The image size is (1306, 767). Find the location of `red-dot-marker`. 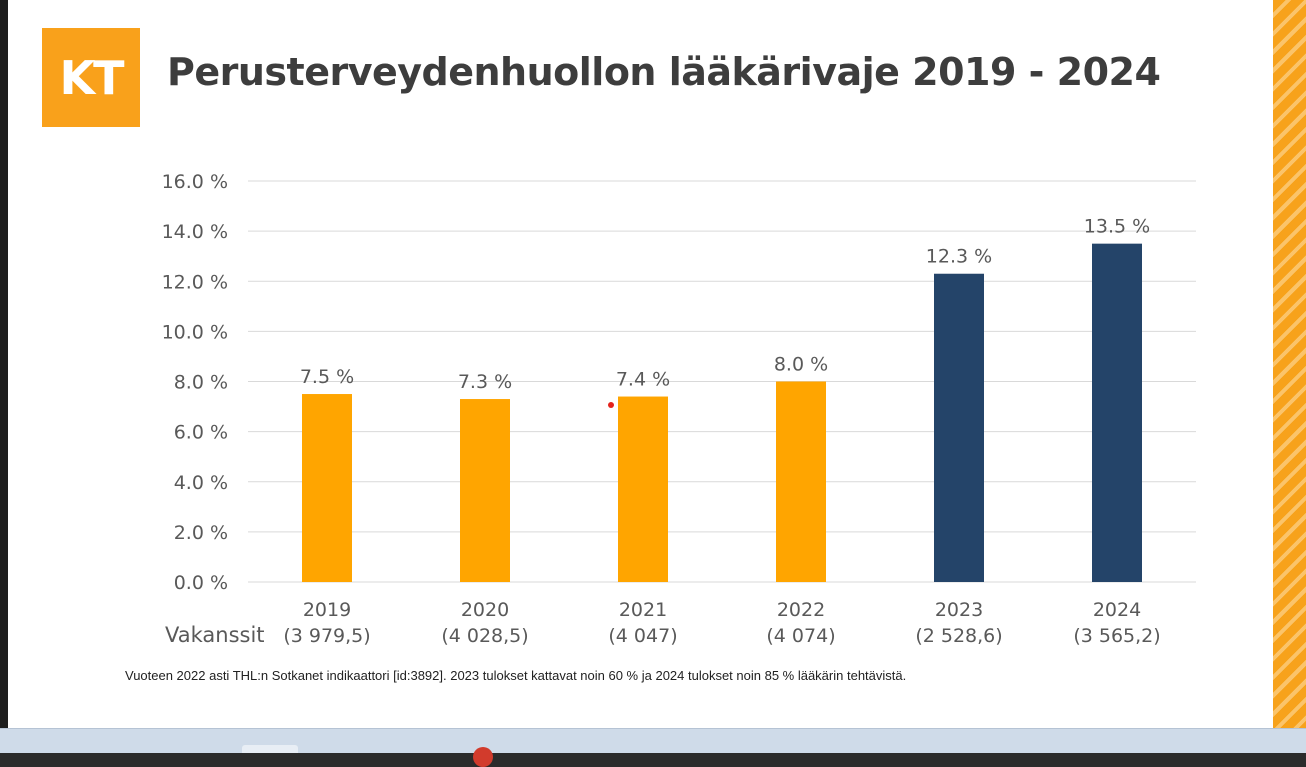

red-dot-marker is located at coordinates (611, 405).